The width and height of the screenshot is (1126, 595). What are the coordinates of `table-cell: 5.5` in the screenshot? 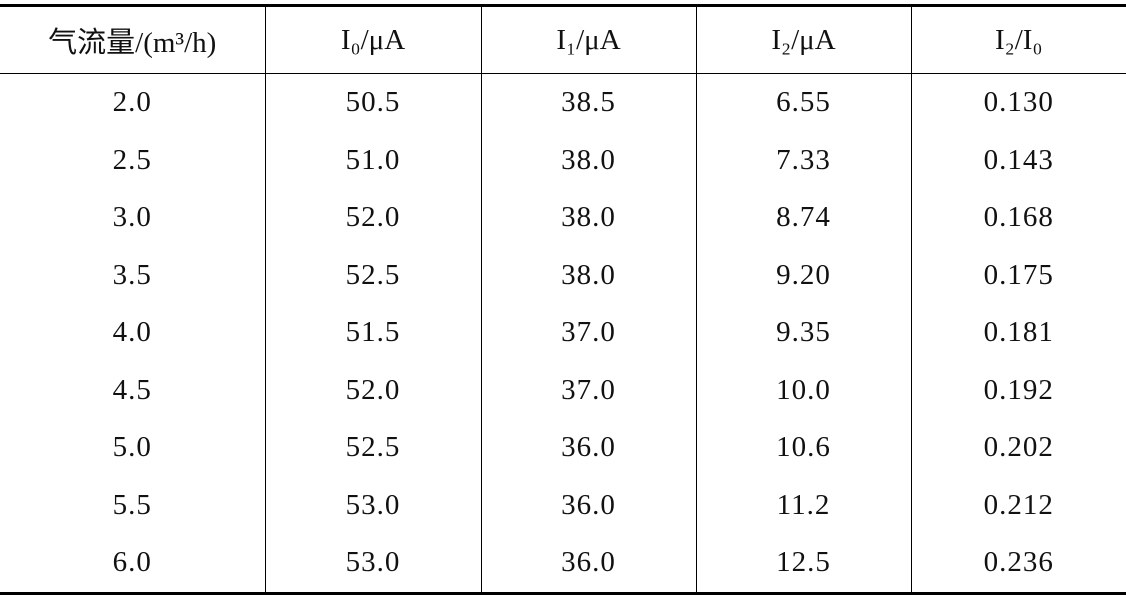 It's located at (132, 504).